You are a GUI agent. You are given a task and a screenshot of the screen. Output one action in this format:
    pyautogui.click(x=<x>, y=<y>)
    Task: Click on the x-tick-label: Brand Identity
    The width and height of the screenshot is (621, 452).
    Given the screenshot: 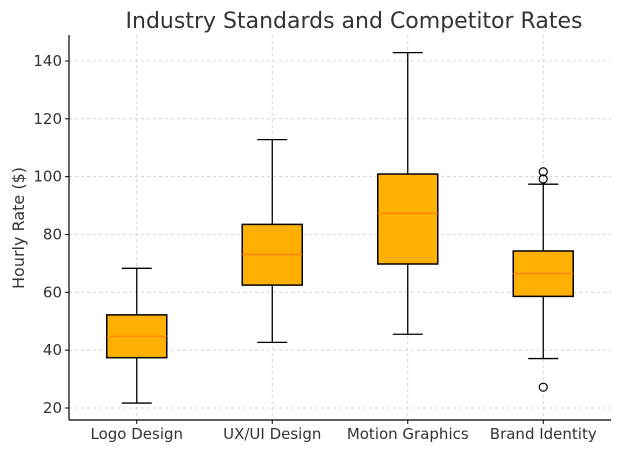 What is the action you would take?
    pyautogui.click(x=543, y=434)
    